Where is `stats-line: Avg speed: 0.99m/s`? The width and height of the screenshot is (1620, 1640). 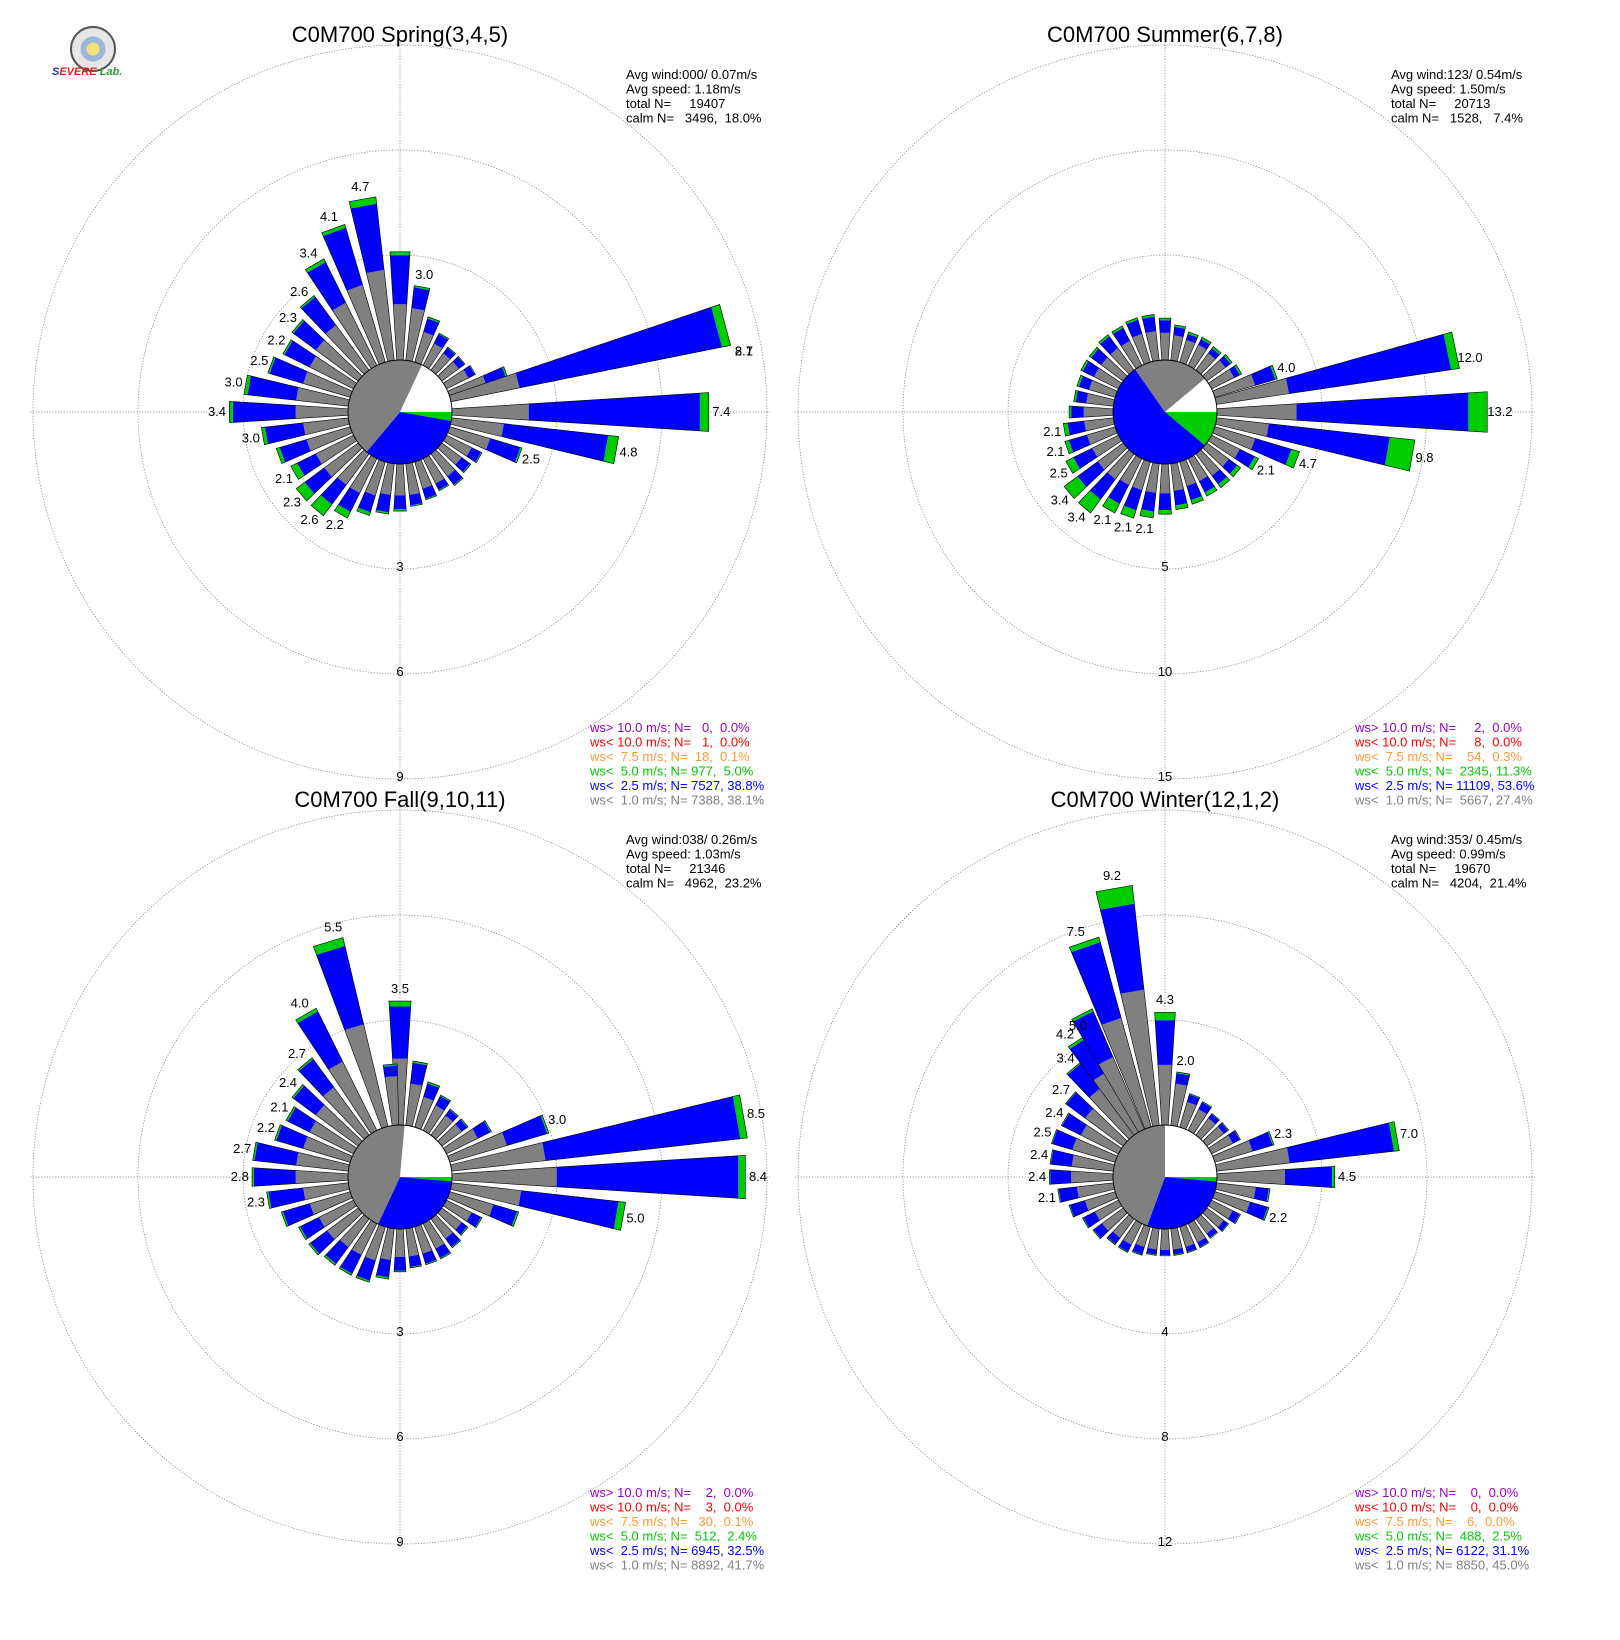
stats-line: Avg speed: 0.99m/s is located at coordinates (1448, 854).